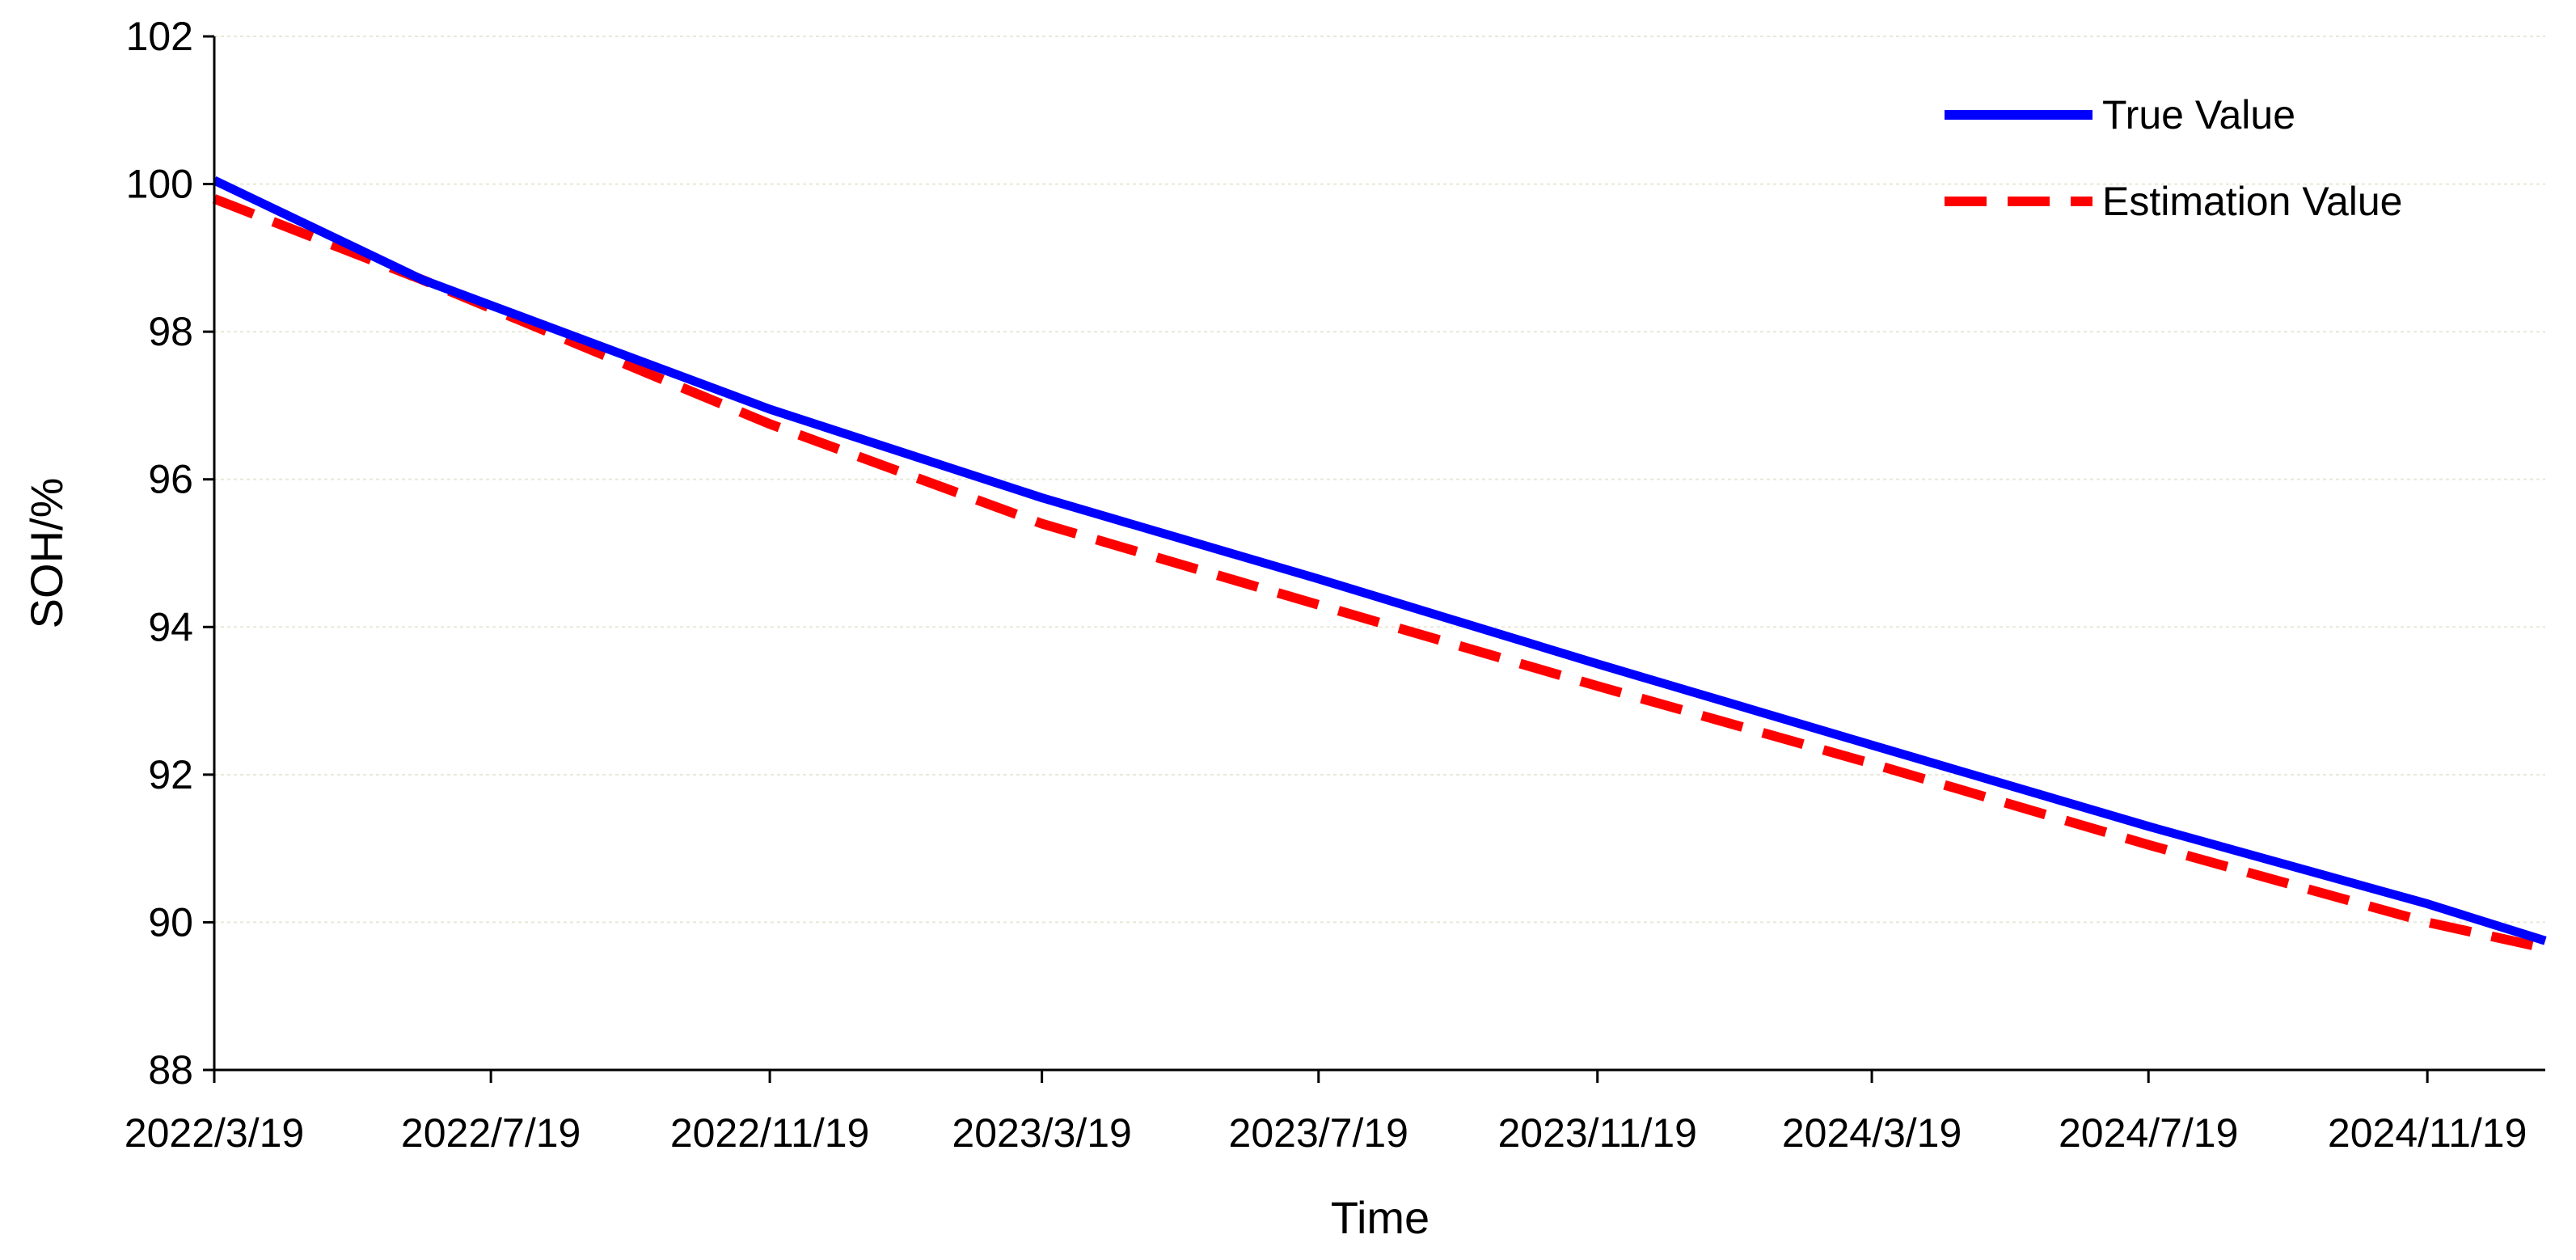  Describe the element at coordinates (170, 553) in the screenshot. I see `y-ticks: 88 90 92 94 96 98 100 102` at that location.